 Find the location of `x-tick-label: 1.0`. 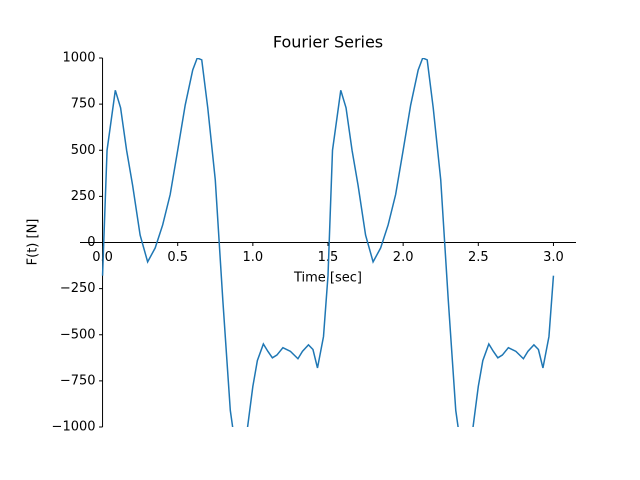

x-tick-label: 1.0 is located at coordinates (253, 257).